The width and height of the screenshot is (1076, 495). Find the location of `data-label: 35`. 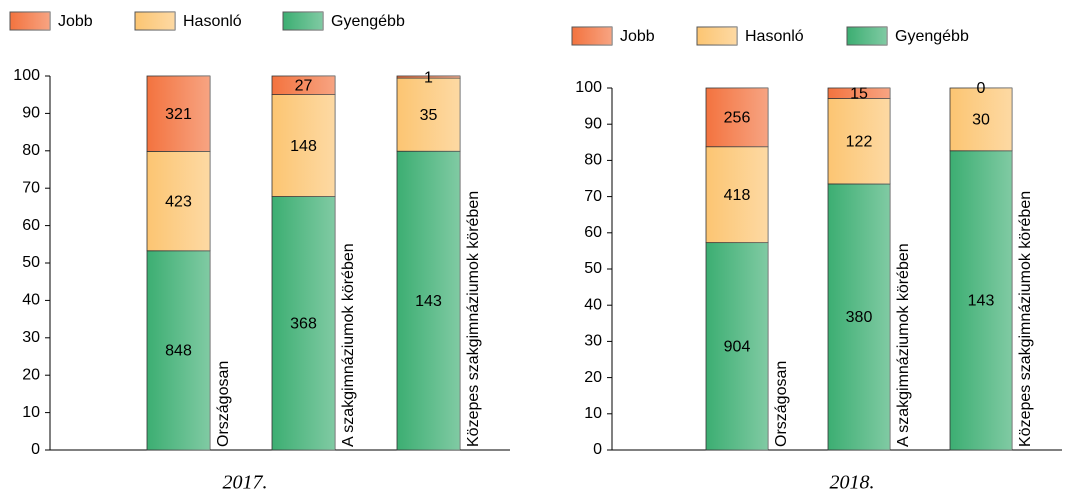

data-label: 35 is located at coordinates (429, 115).